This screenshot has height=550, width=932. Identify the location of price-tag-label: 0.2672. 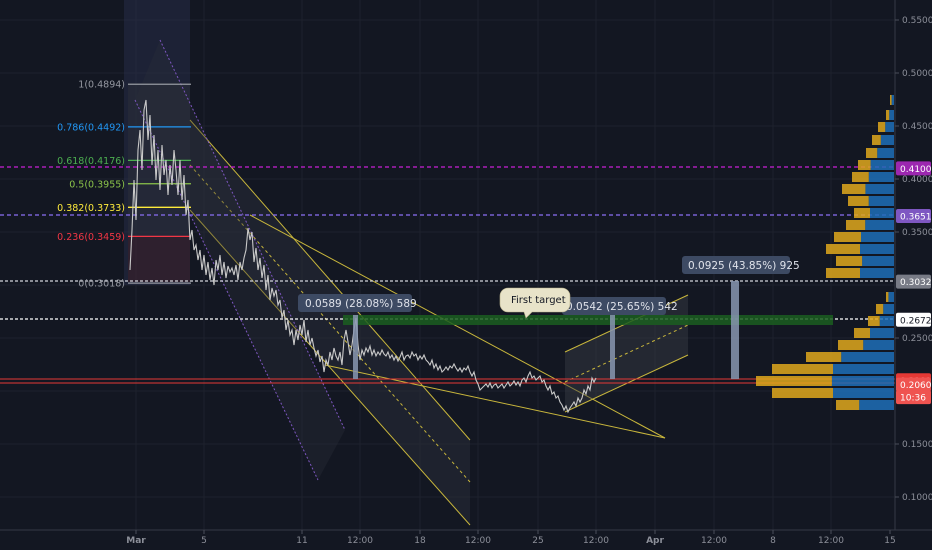
(916, 321).